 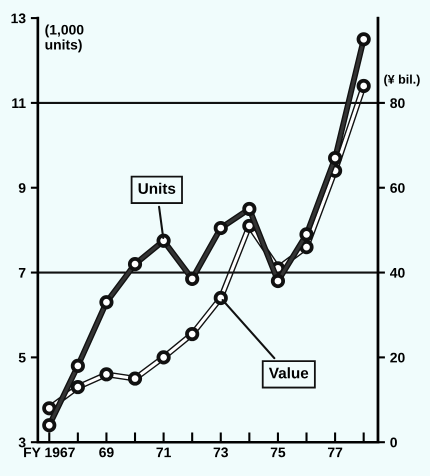 I want to click on x-tick-label: FY 1967, so click(x=49, y=452).